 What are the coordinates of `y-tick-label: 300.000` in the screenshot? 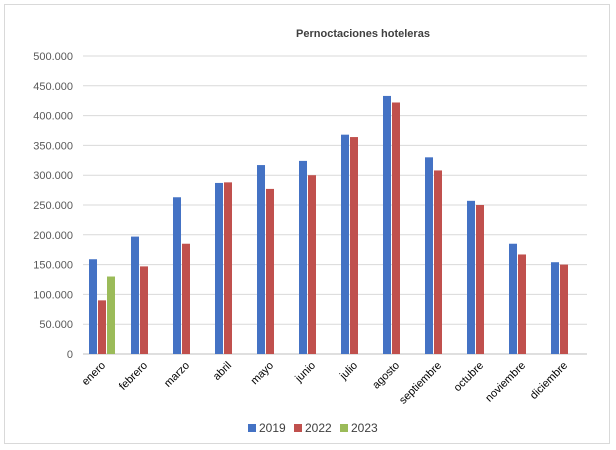 It's located at (53, 176).